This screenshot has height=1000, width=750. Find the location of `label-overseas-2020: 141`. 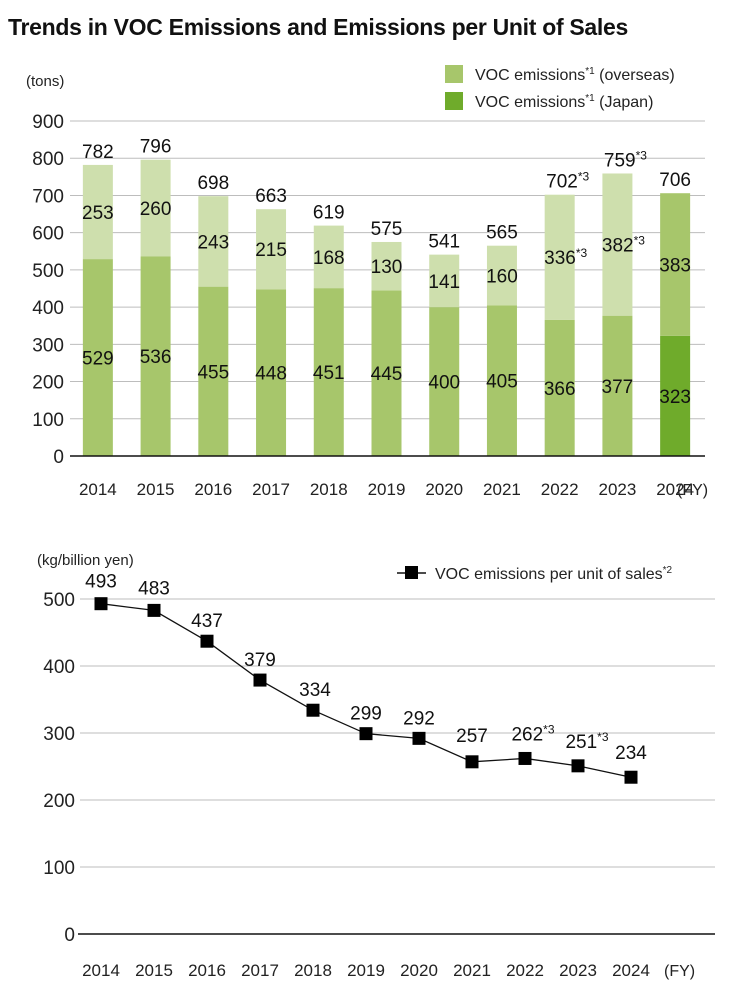

label-overseas-2020: 141 is located at coordinates (444, 282).